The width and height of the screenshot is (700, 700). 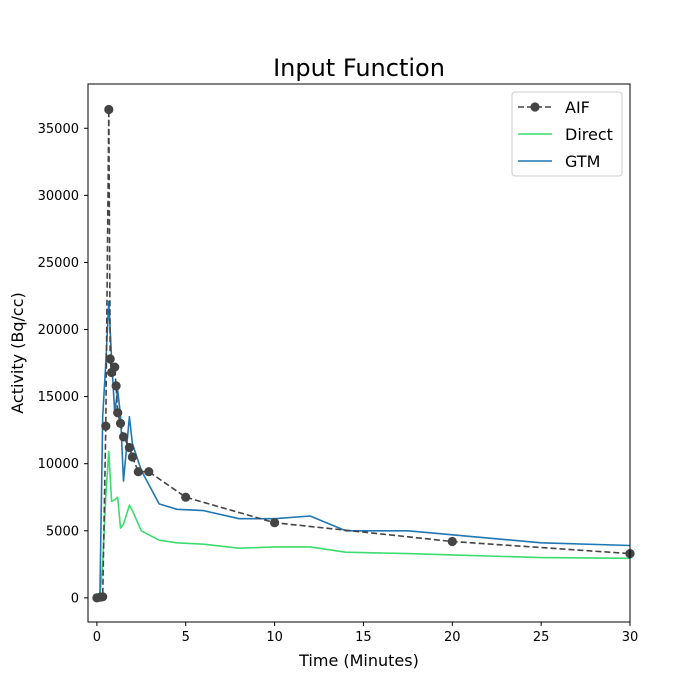 What do you see at coordinates (17, 353) in the screenshot?
I see `y-axis-title: Activity (Bq/cc)` at bounding box center [17, 353].